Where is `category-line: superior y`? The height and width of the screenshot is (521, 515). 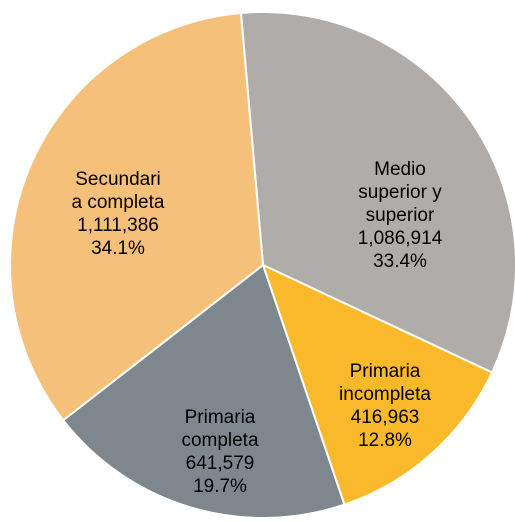 category-line: superior y is located at coordinates (400, 192).